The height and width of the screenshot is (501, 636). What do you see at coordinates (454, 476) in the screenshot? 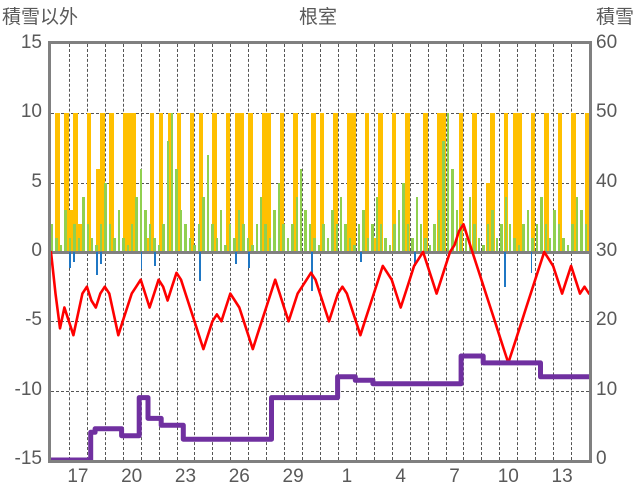
I see `x-tick: 7` at bounding box center [454, 476].